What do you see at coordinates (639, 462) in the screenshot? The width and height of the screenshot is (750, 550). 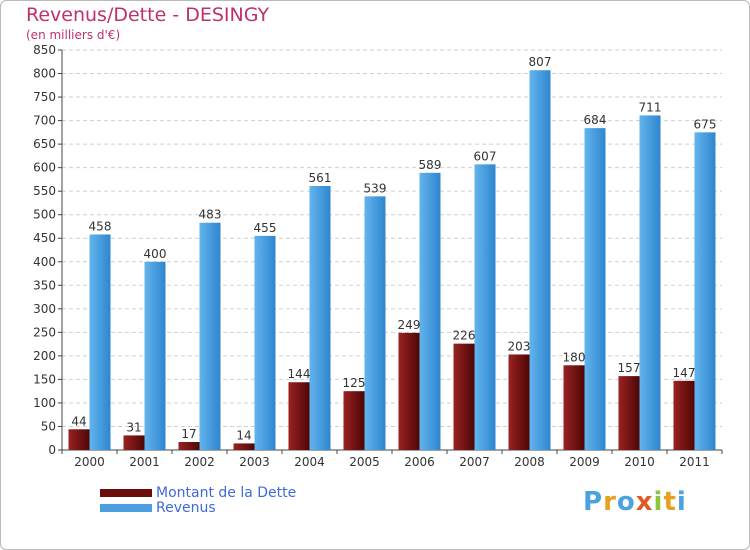 I see `x-tick-label: 2010` at bounding box center [639, 462].